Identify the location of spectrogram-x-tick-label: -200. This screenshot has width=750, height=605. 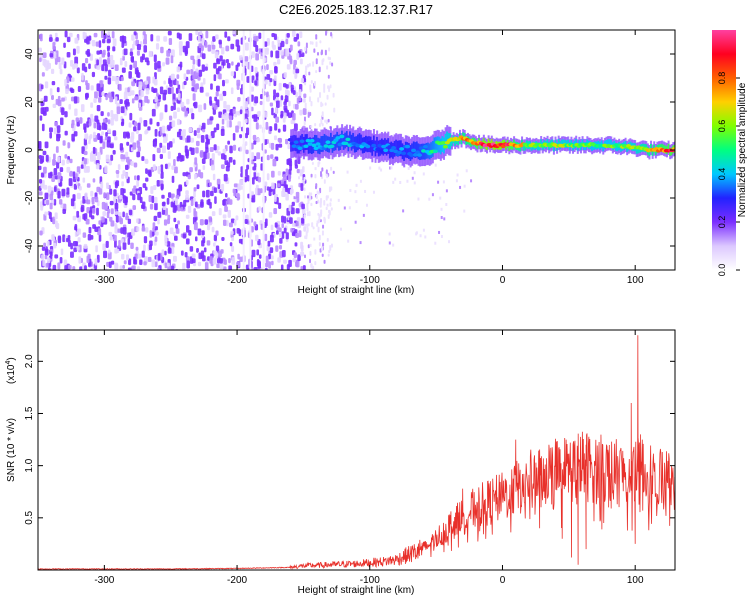
(237, 280).